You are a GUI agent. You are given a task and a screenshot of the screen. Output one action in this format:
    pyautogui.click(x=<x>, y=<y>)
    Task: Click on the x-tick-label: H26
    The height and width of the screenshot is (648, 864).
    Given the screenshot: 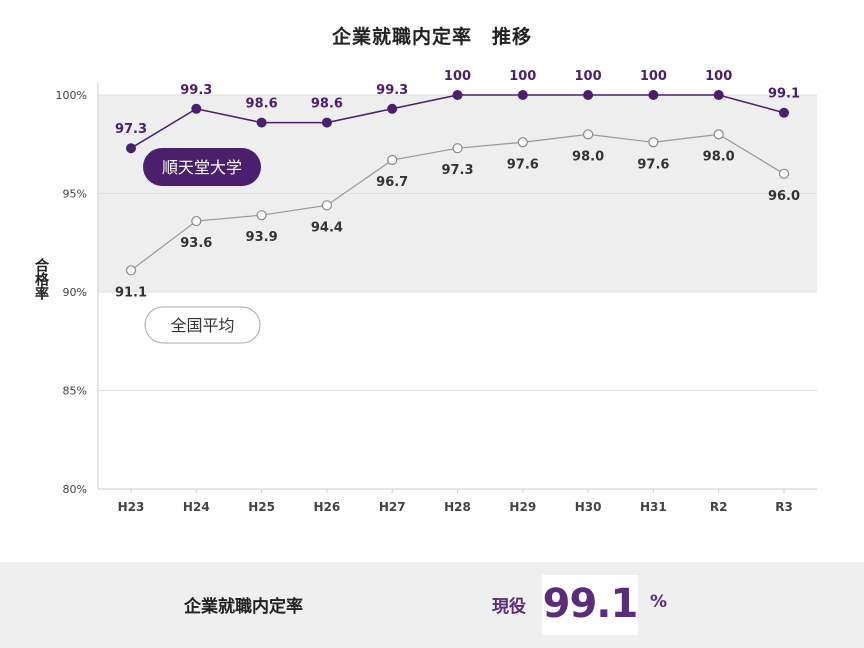 What is the action you would take?
    pyautogui.click(x=327, y=507)
    